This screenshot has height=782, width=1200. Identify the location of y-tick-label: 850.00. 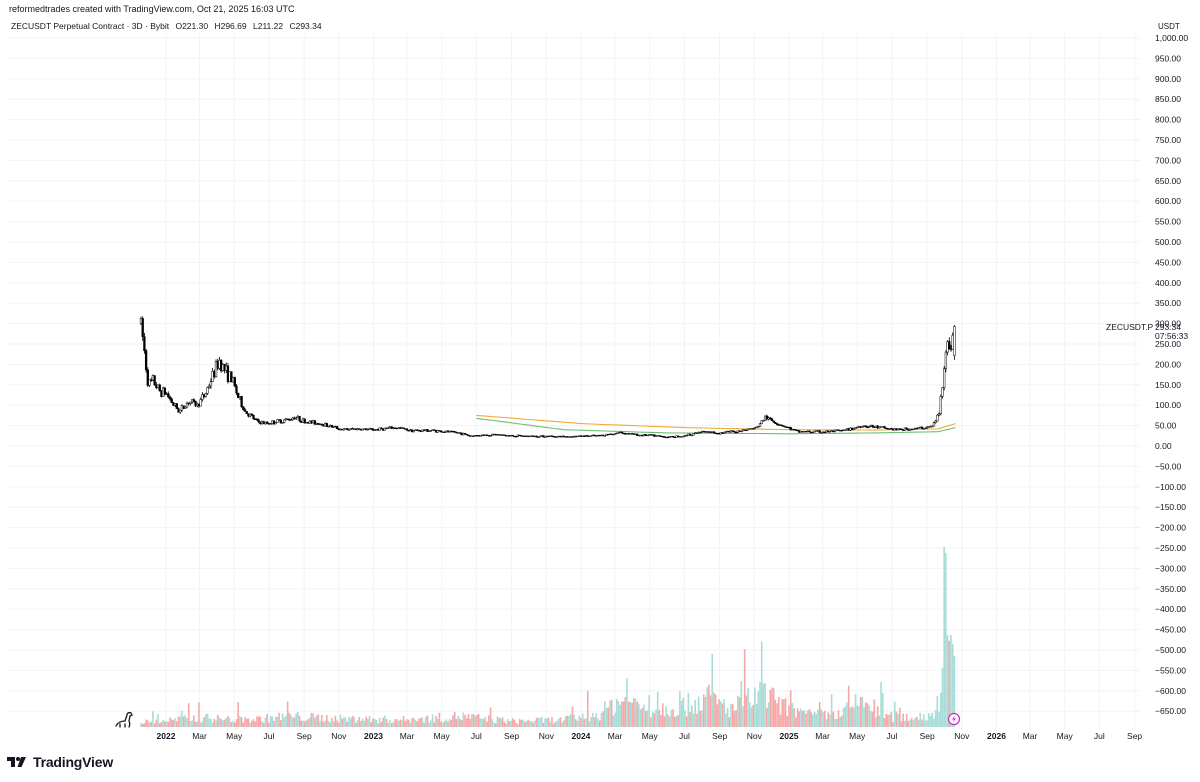
(1168, 99).